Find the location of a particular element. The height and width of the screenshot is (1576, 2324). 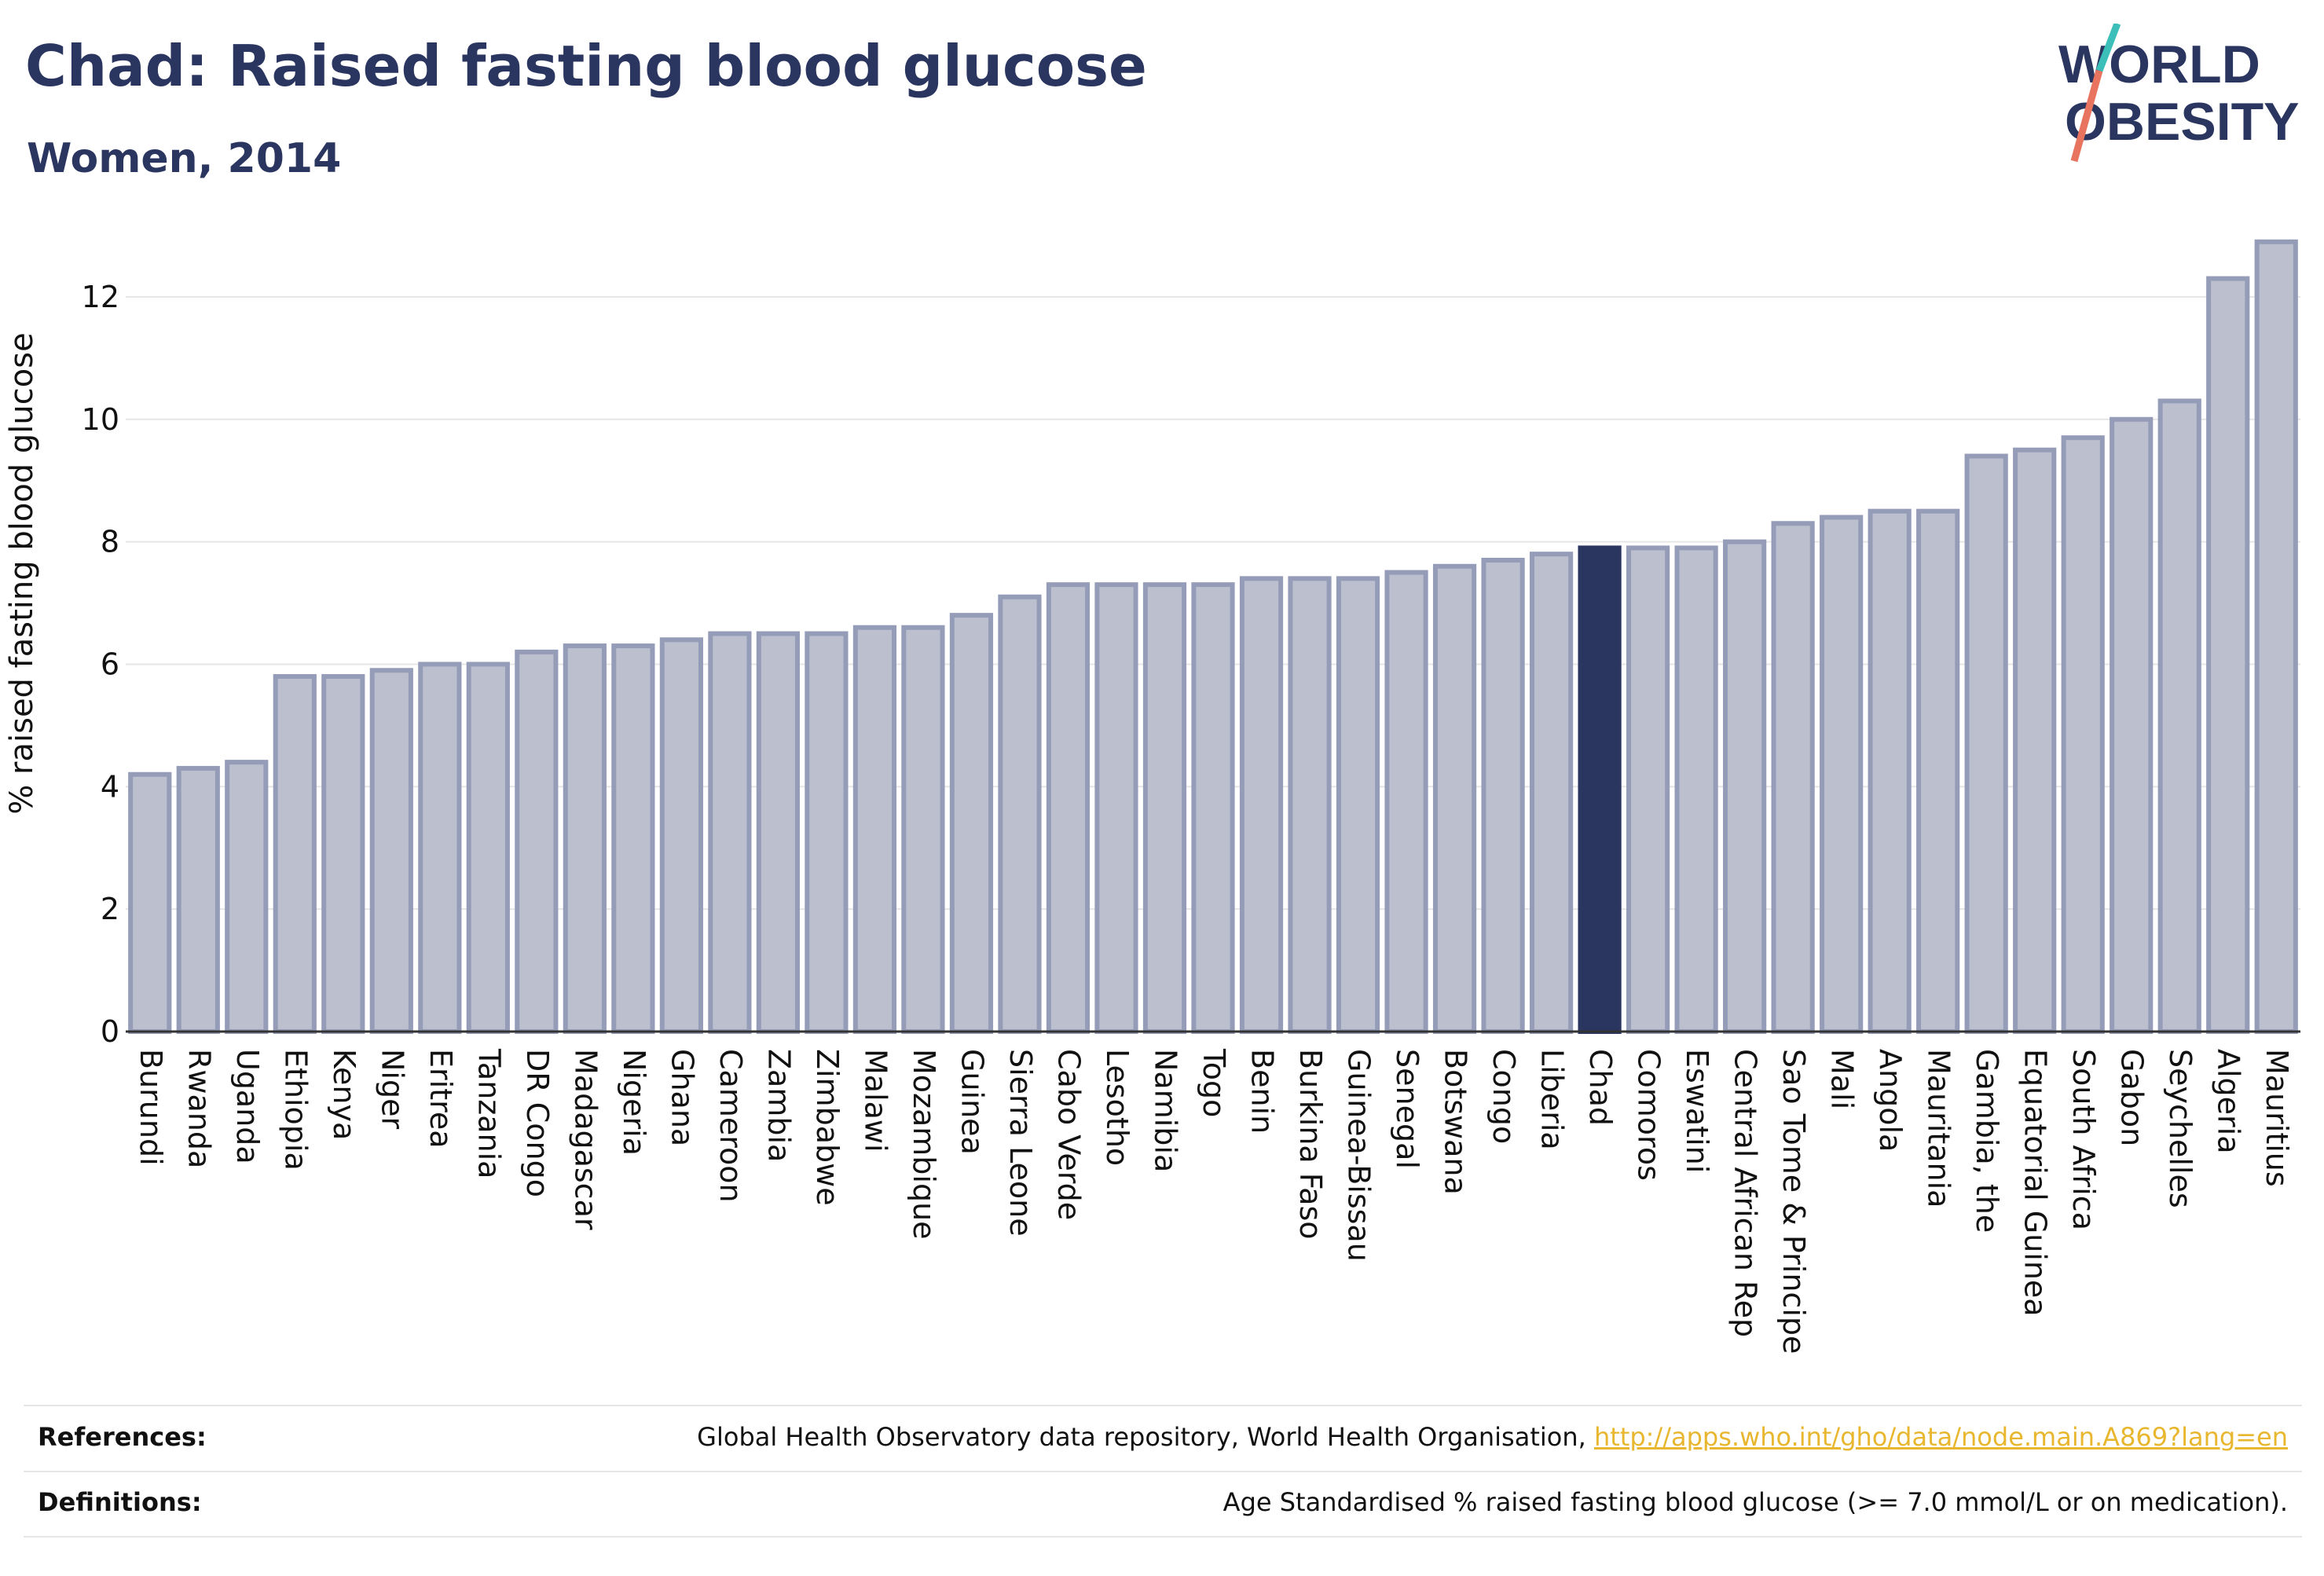

logo-teal-stroke is located at coordinates (2108, 48).